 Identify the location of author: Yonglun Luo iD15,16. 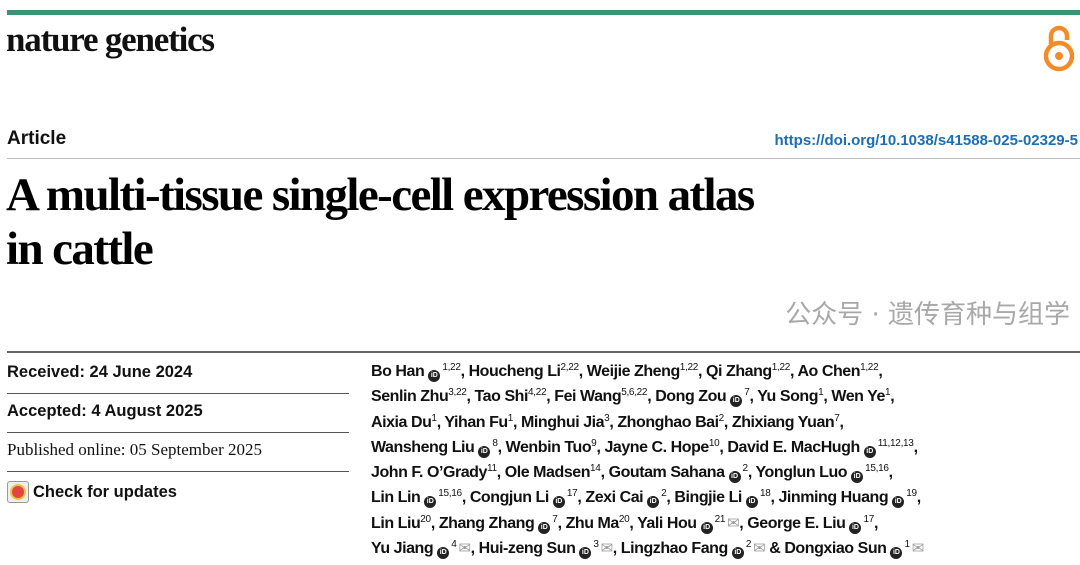
(822, 473).